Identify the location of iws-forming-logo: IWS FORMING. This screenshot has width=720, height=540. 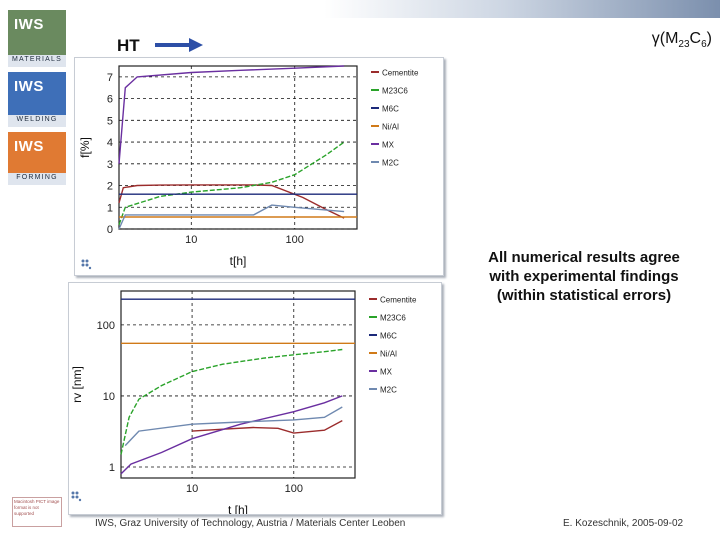
(37, 158).